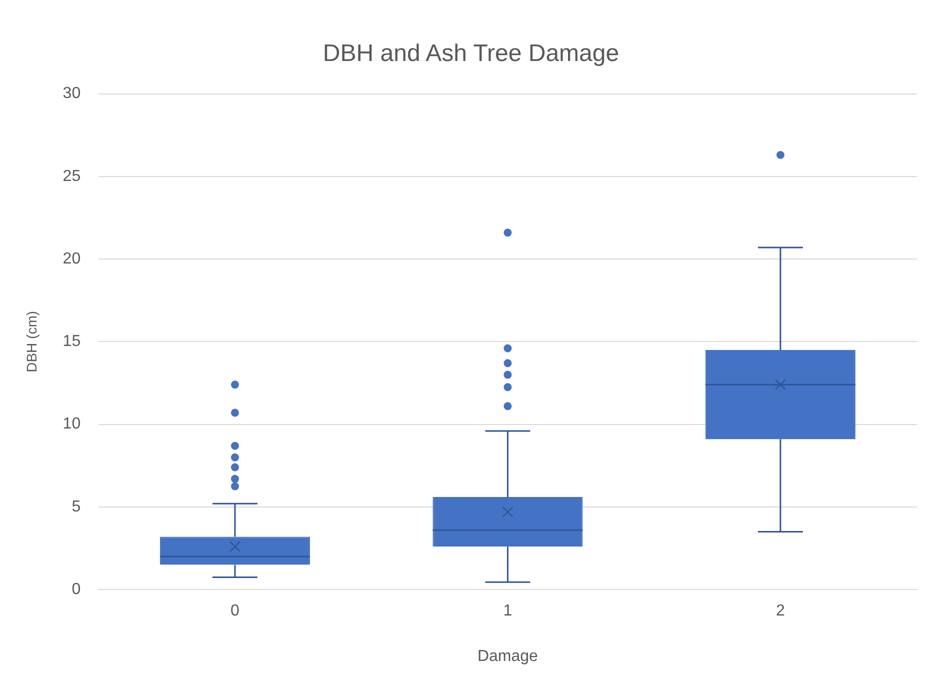  I want to click on x-tick-label: 2, so click(780, 611).